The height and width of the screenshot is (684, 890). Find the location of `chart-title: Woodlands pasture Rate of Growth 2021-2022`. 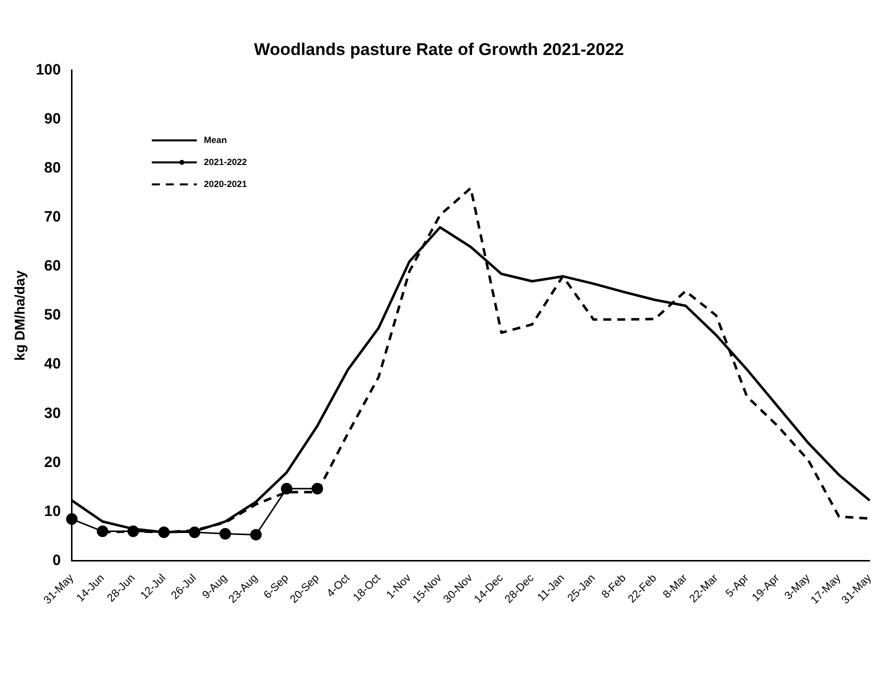

chart-title: Woodlands pasture Rate of Growth 2021-2022 is located at coordinates (439, 49).